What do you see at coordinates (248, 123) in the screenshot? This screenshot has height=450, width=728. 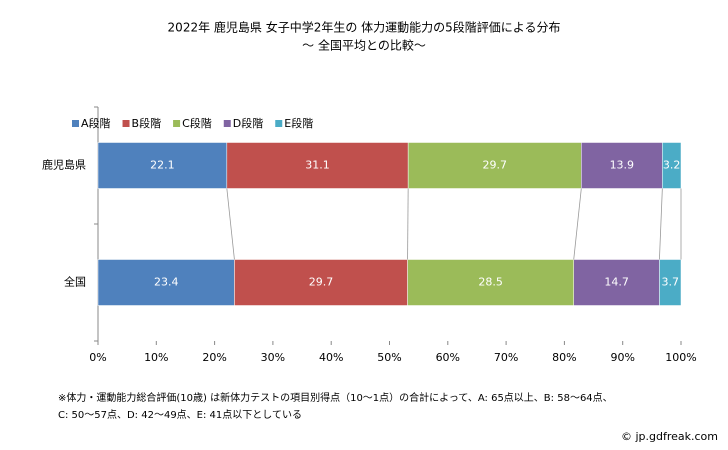 I see `legend-label: D段階` at bounding box center [248, 123].